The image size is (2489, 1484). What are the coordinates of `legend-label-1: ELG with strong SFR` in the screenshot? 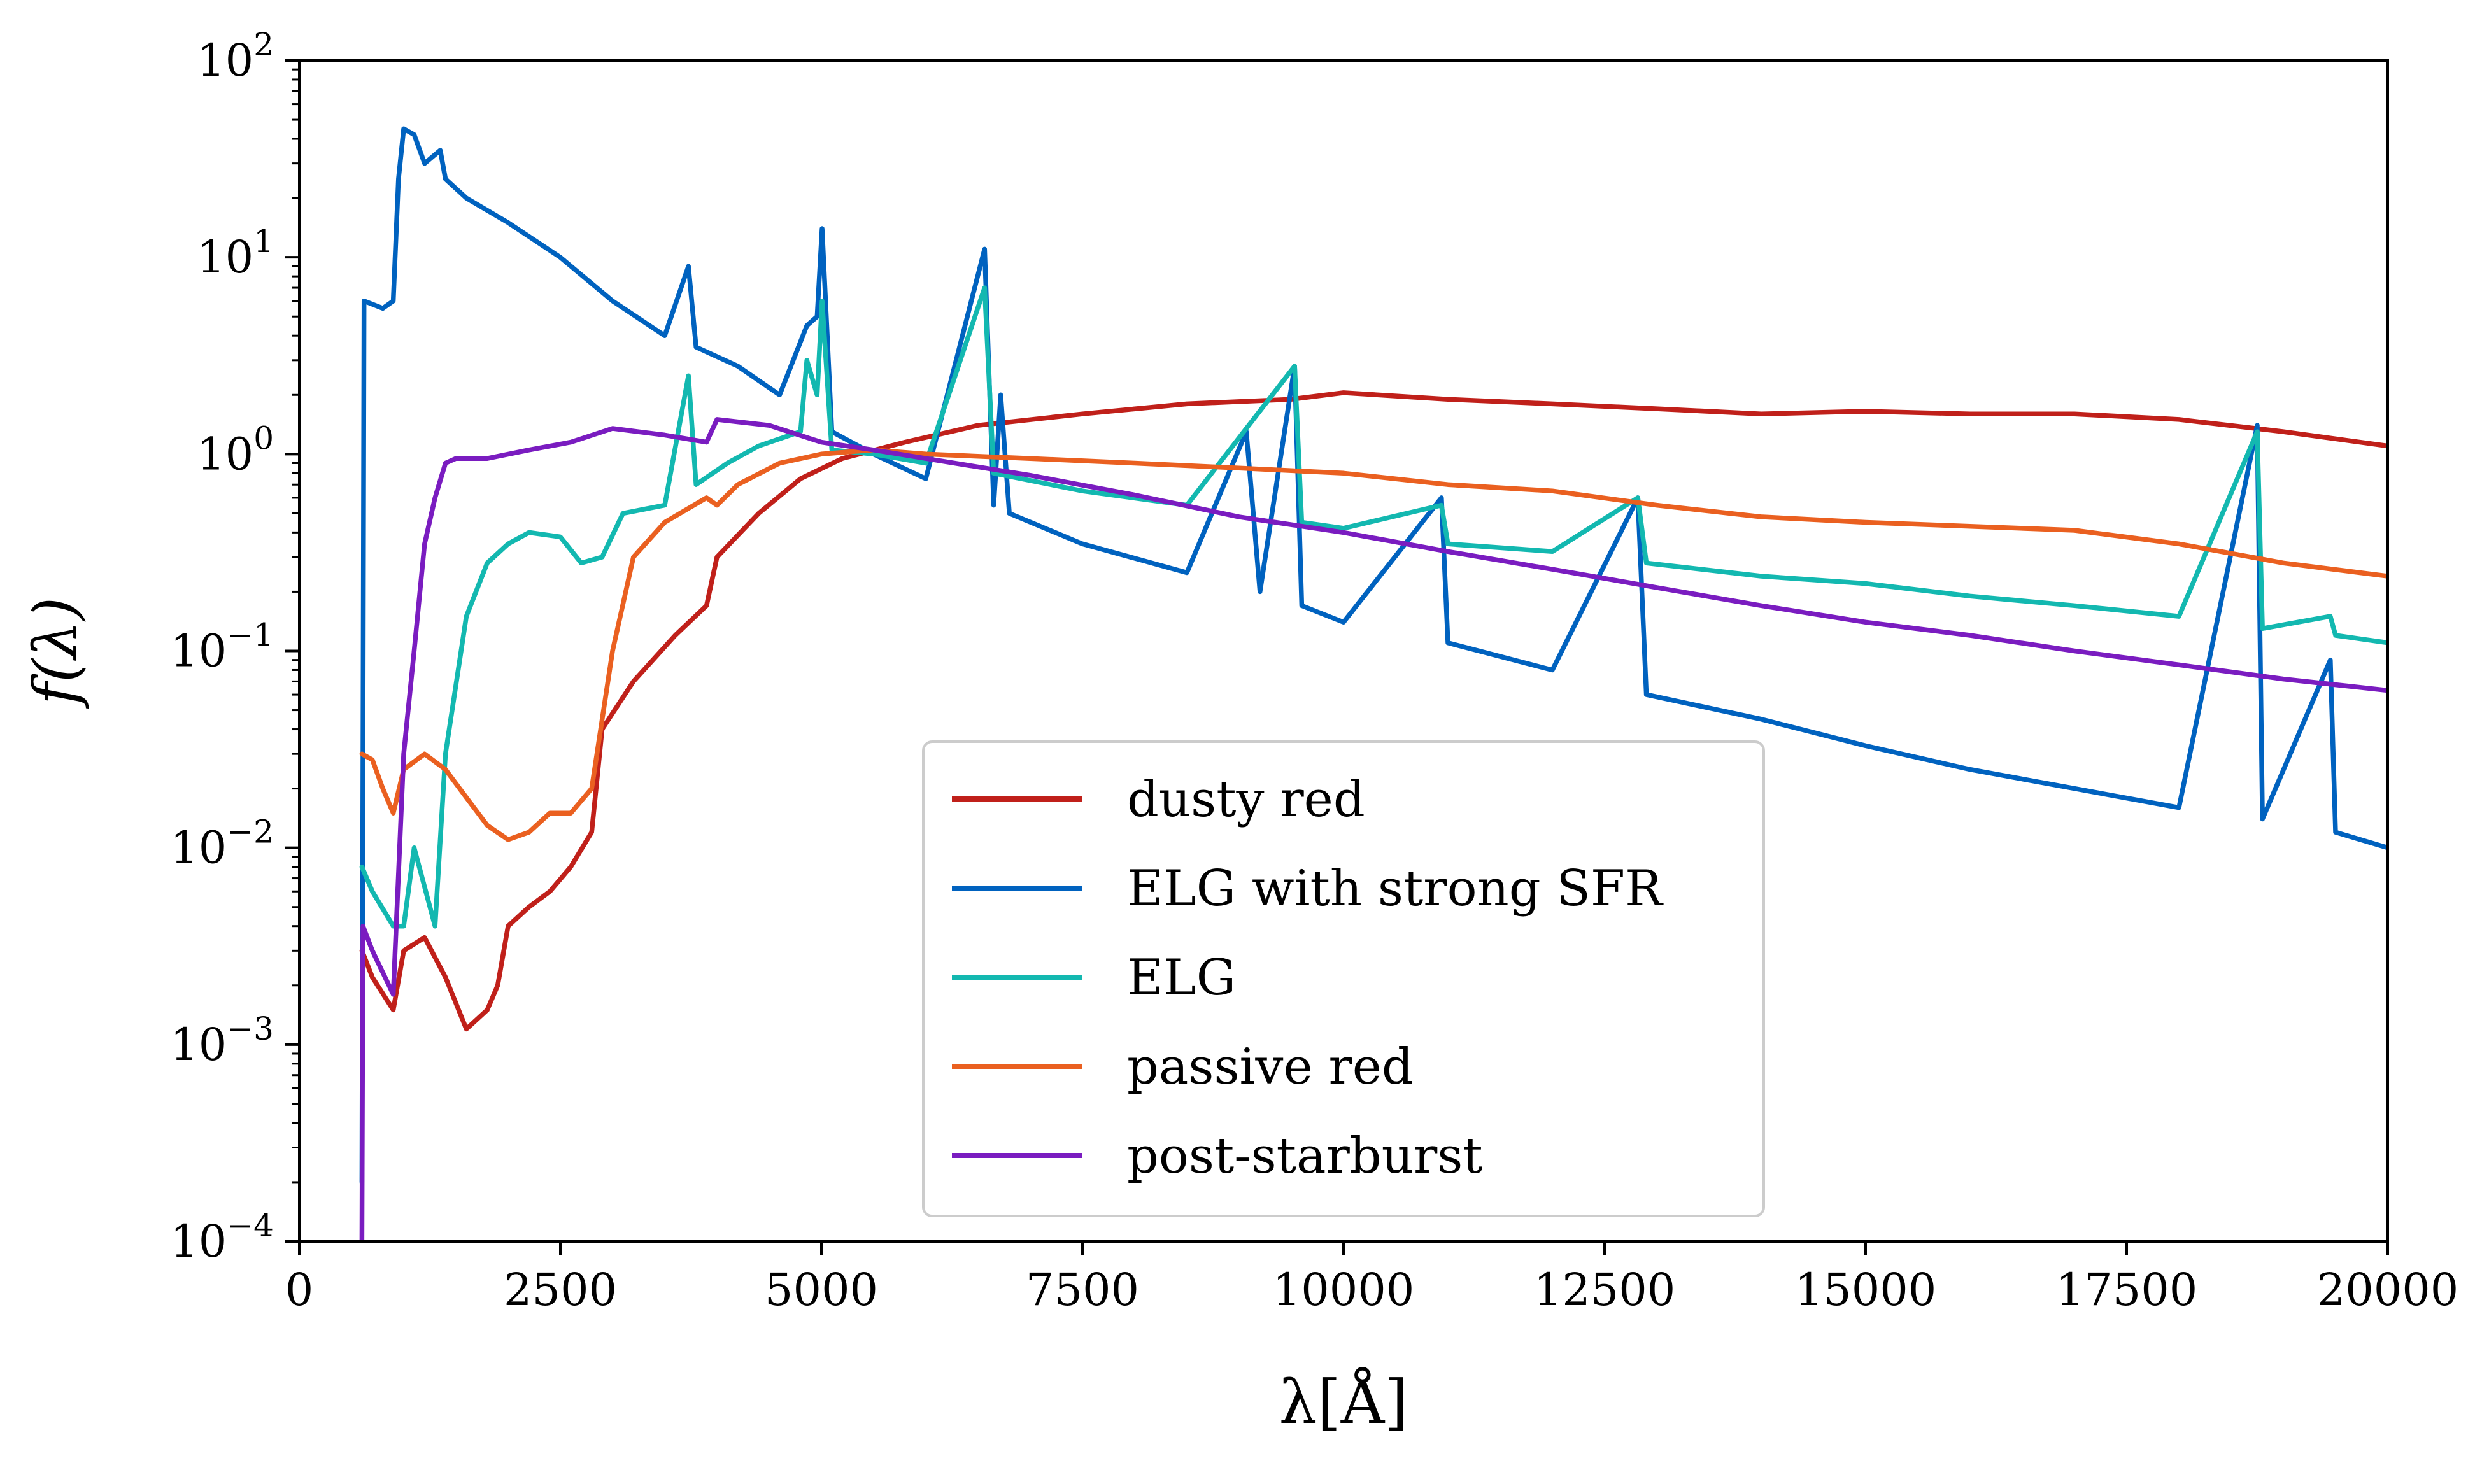 It's located at (1395, 888).